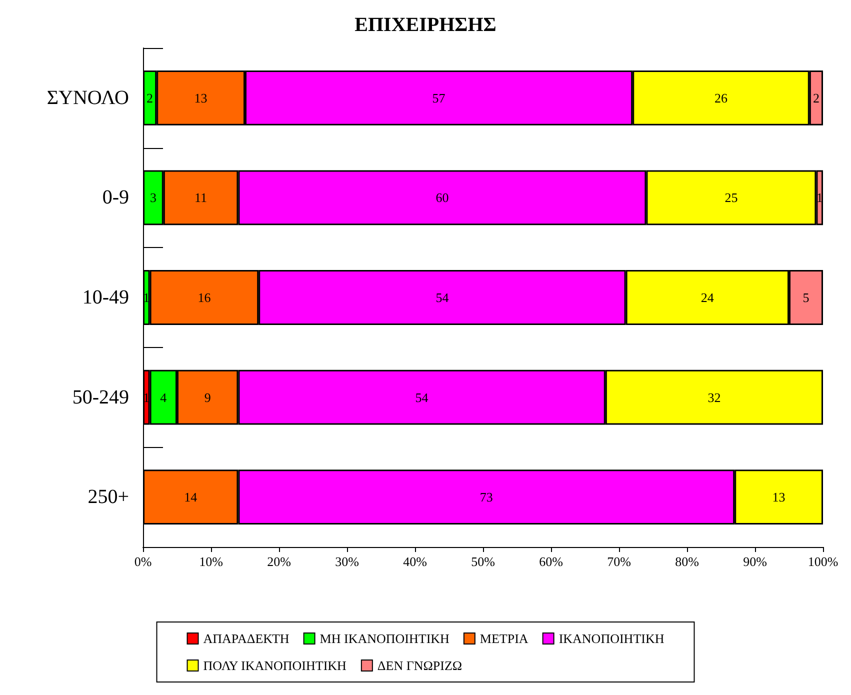 The image size is (851, 695). I want to click on x-tick-label: 80%, so click(687, 561).